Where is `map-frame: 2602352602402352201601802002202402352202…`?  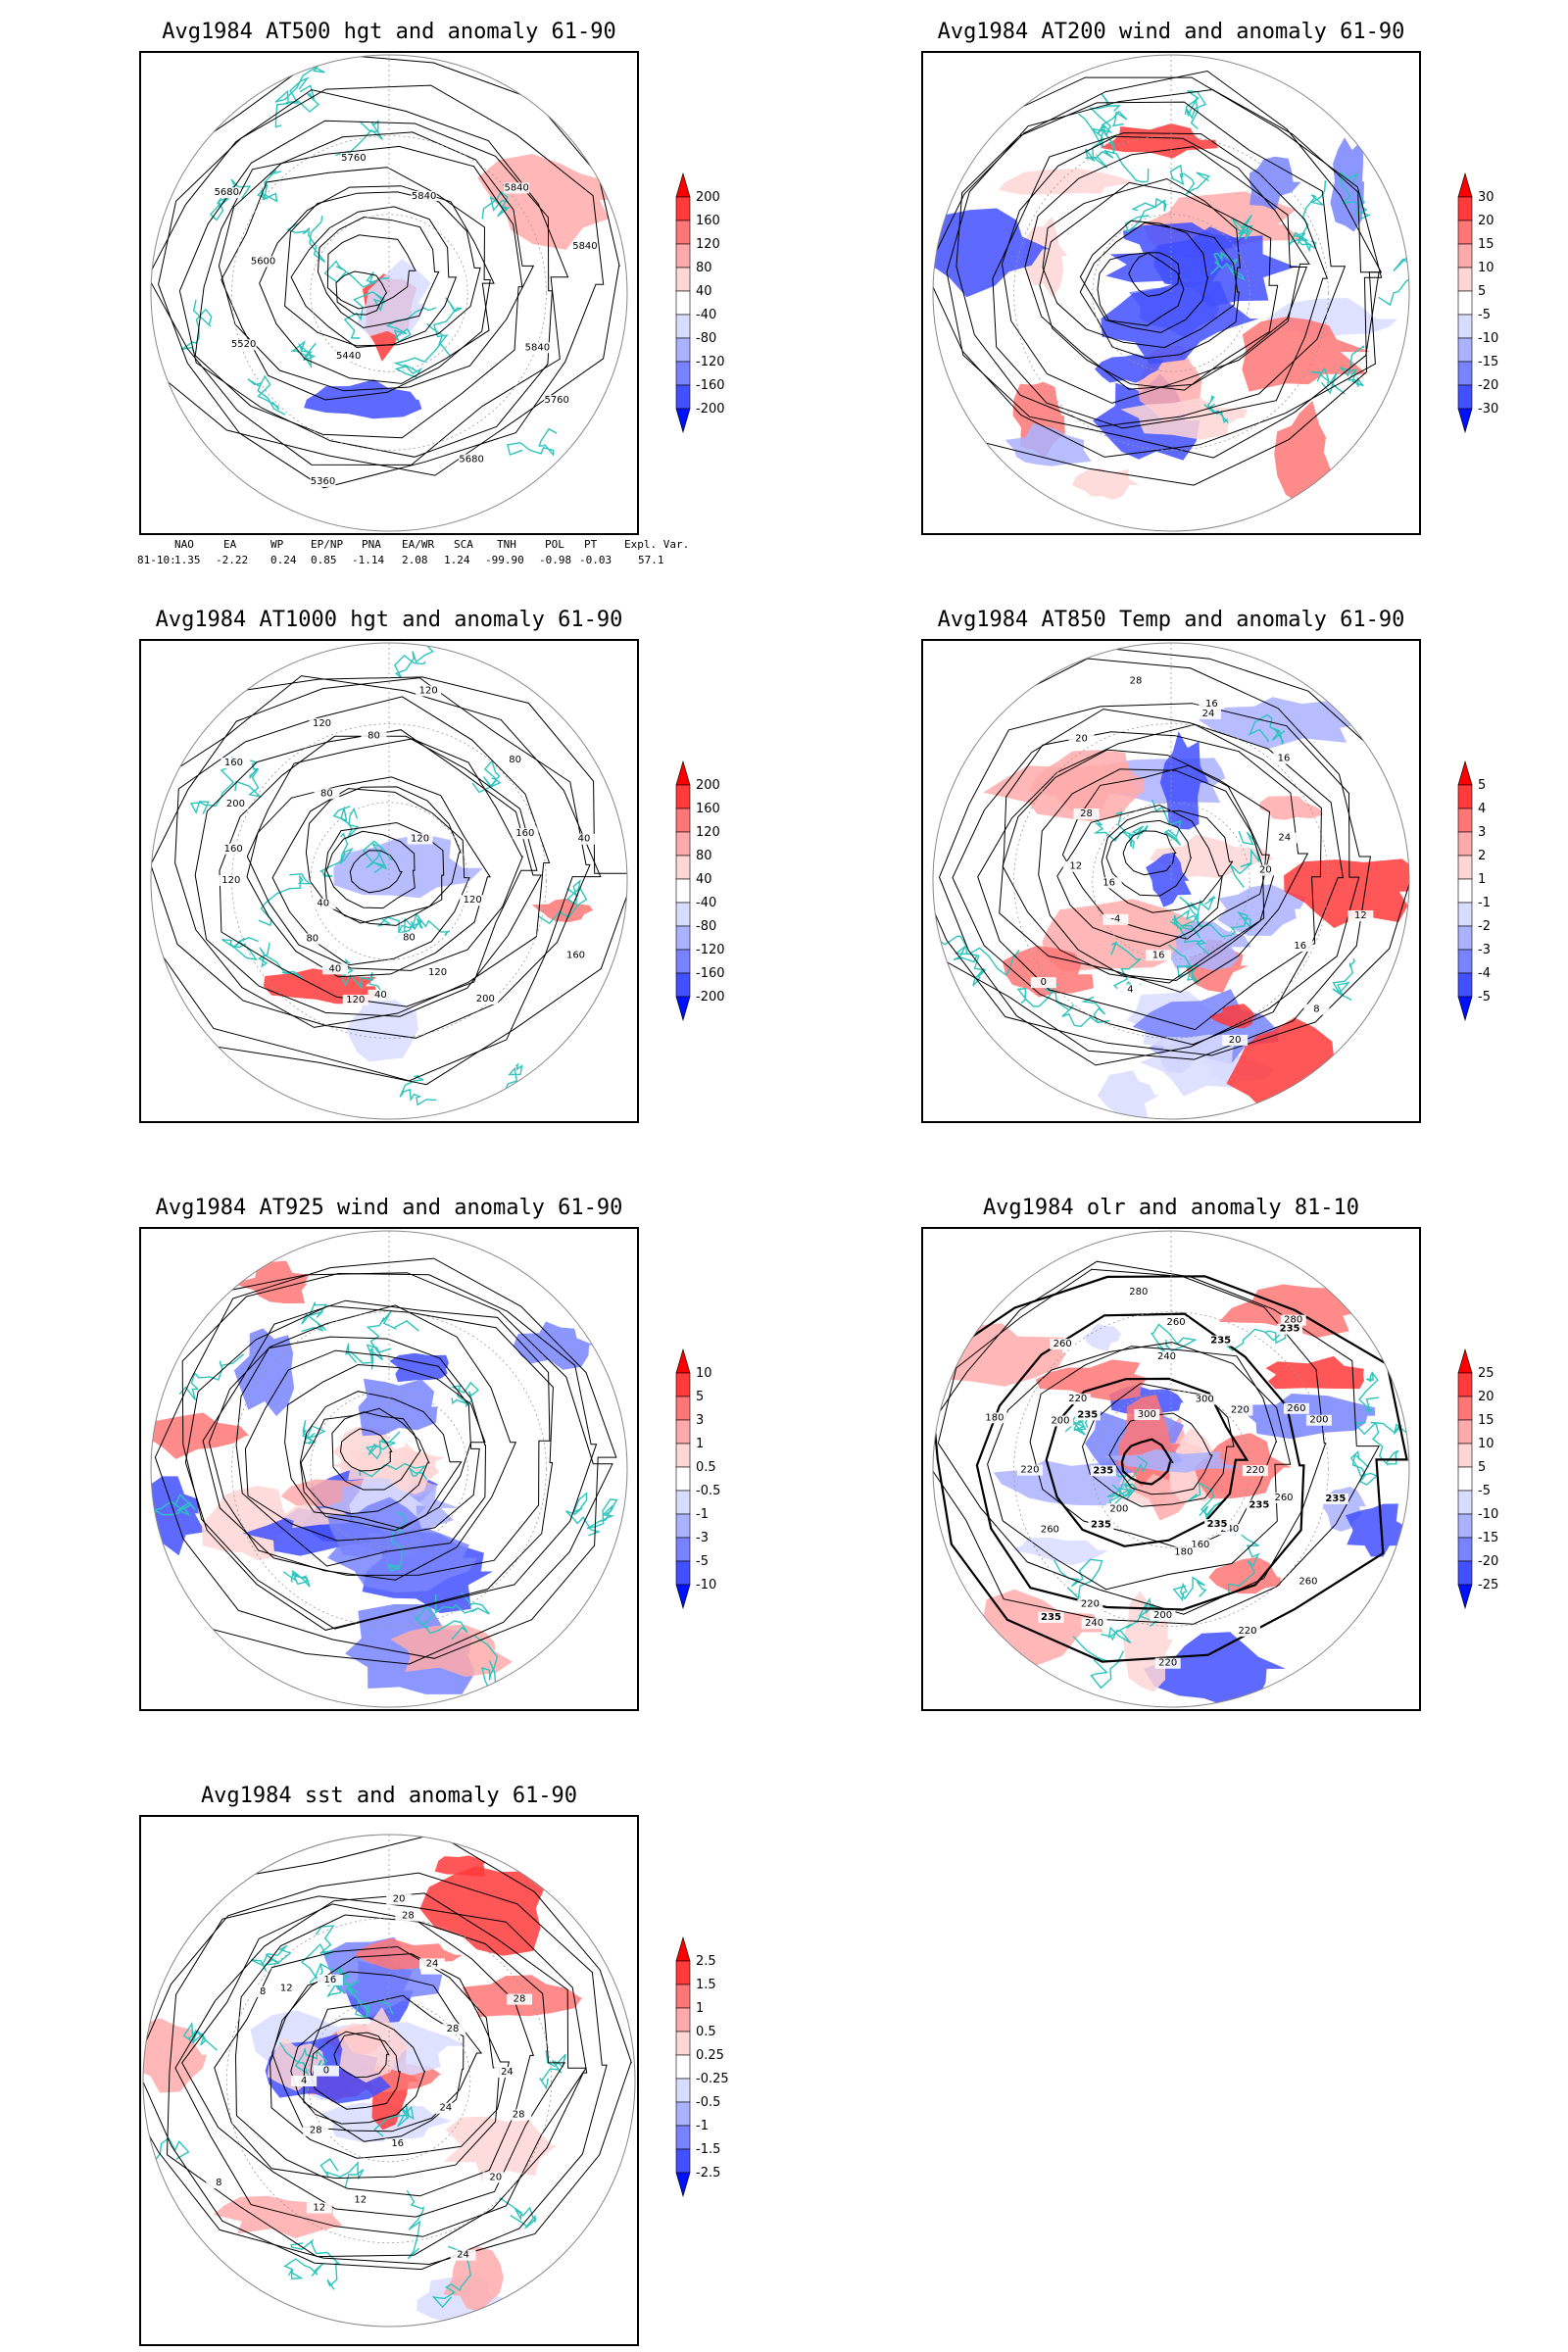
map-frame: 2602352602402352201601802002202402352202… is located at coordinates (1171, 1469).